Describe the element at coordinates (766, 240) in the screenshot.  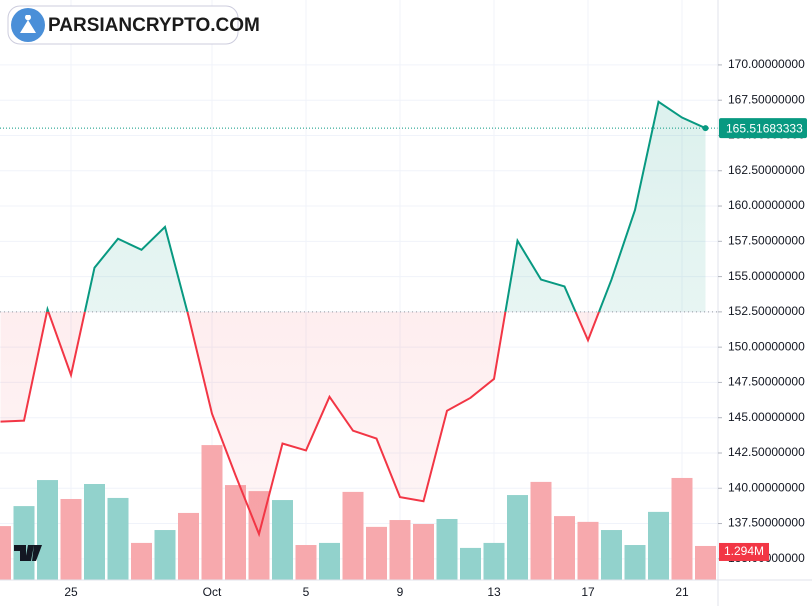
I see `y-tick-label: 157.50000000` at that location.